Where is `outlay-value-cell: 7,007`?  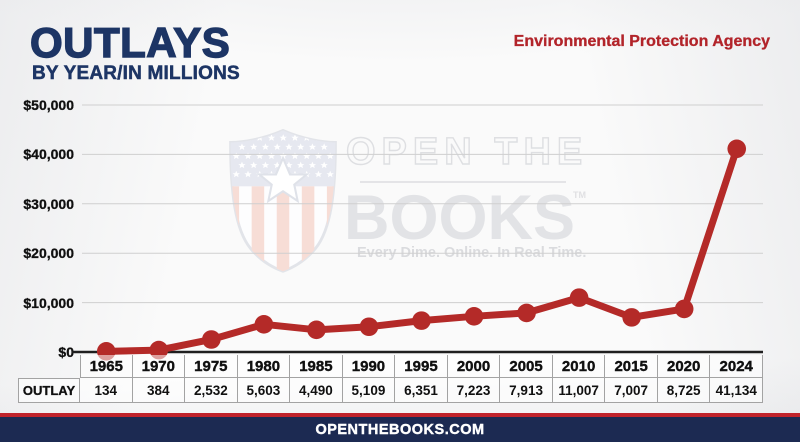 outlay-value-cell: 7,007 is located at coordinates (631, 390).